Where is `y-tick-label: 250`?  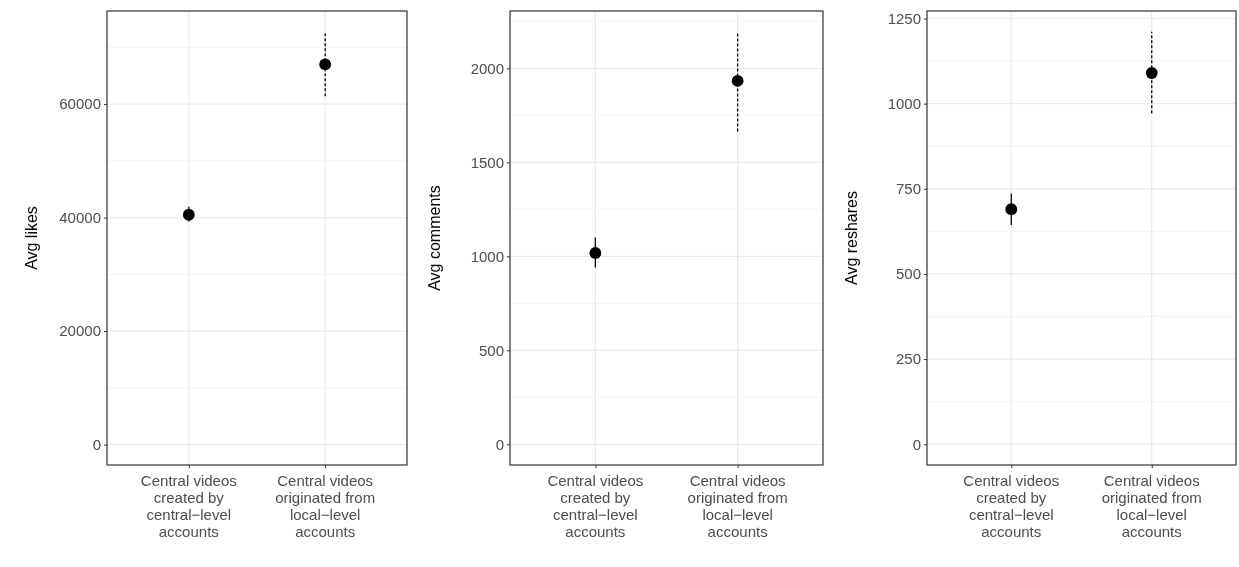 y-tick-label: 250 is located at coordinates (908, 359).